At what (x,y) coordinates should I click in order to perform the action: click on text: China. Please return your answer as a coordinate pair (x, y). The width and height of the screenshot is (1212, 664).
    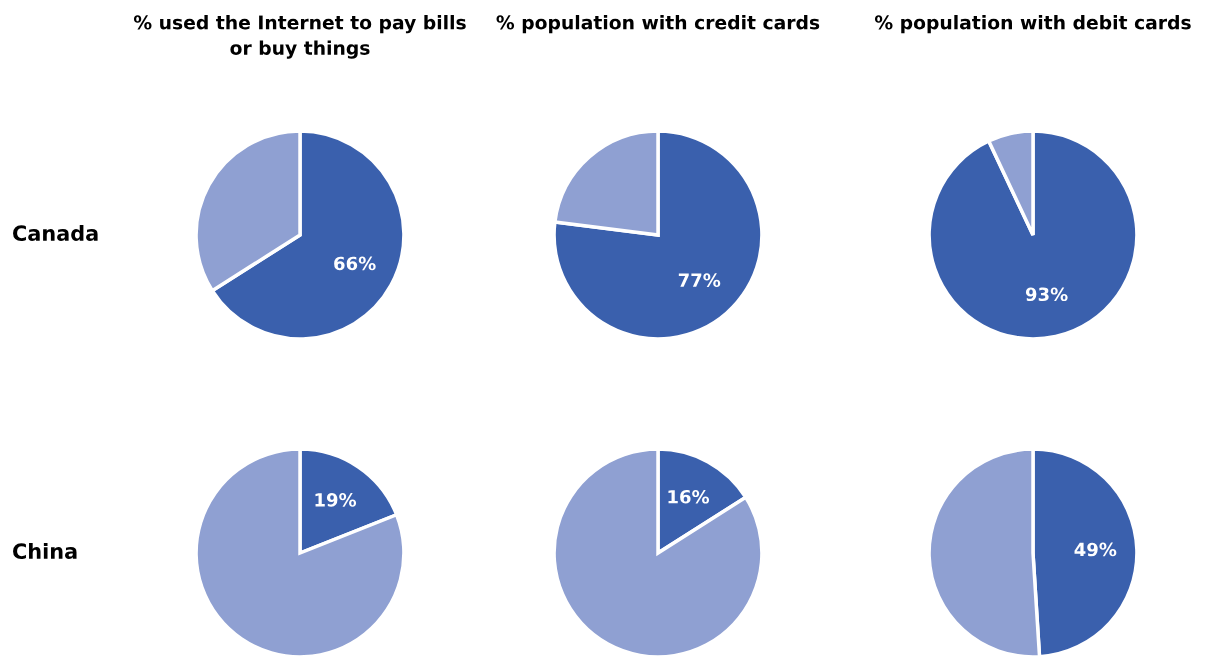
    Looking at the image, I should click on (45, 551).